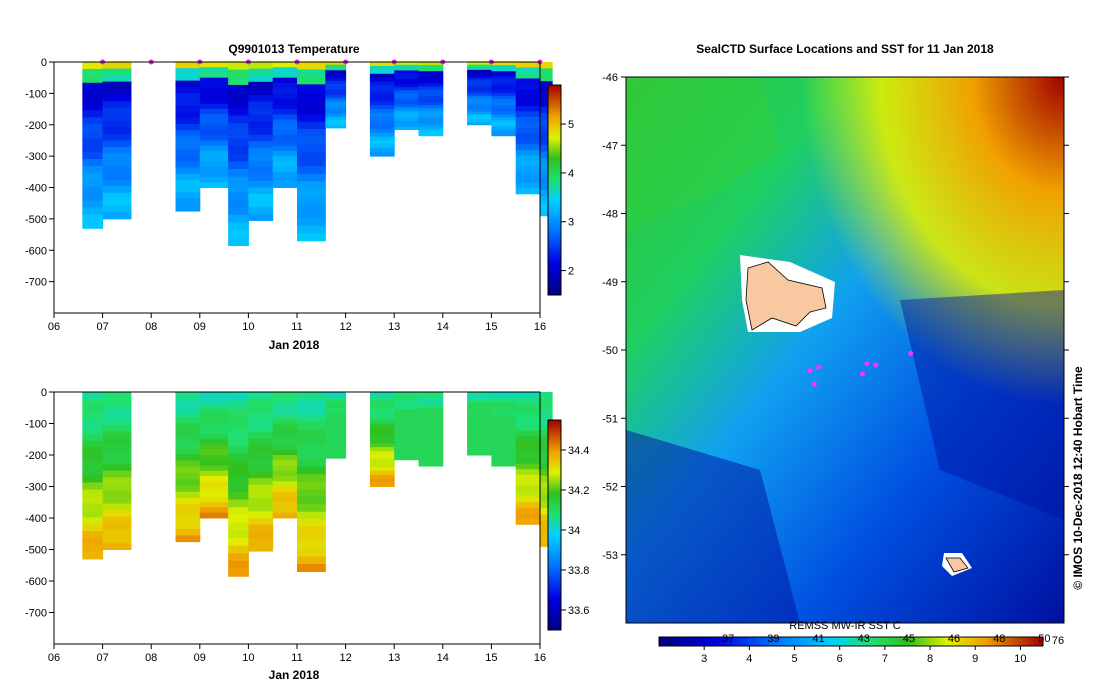 This screenshot has height=700, width=1099. Describe the element at coordinates (610, 215) in the screenshot. I see `lat-tick-label: -48` at that location.